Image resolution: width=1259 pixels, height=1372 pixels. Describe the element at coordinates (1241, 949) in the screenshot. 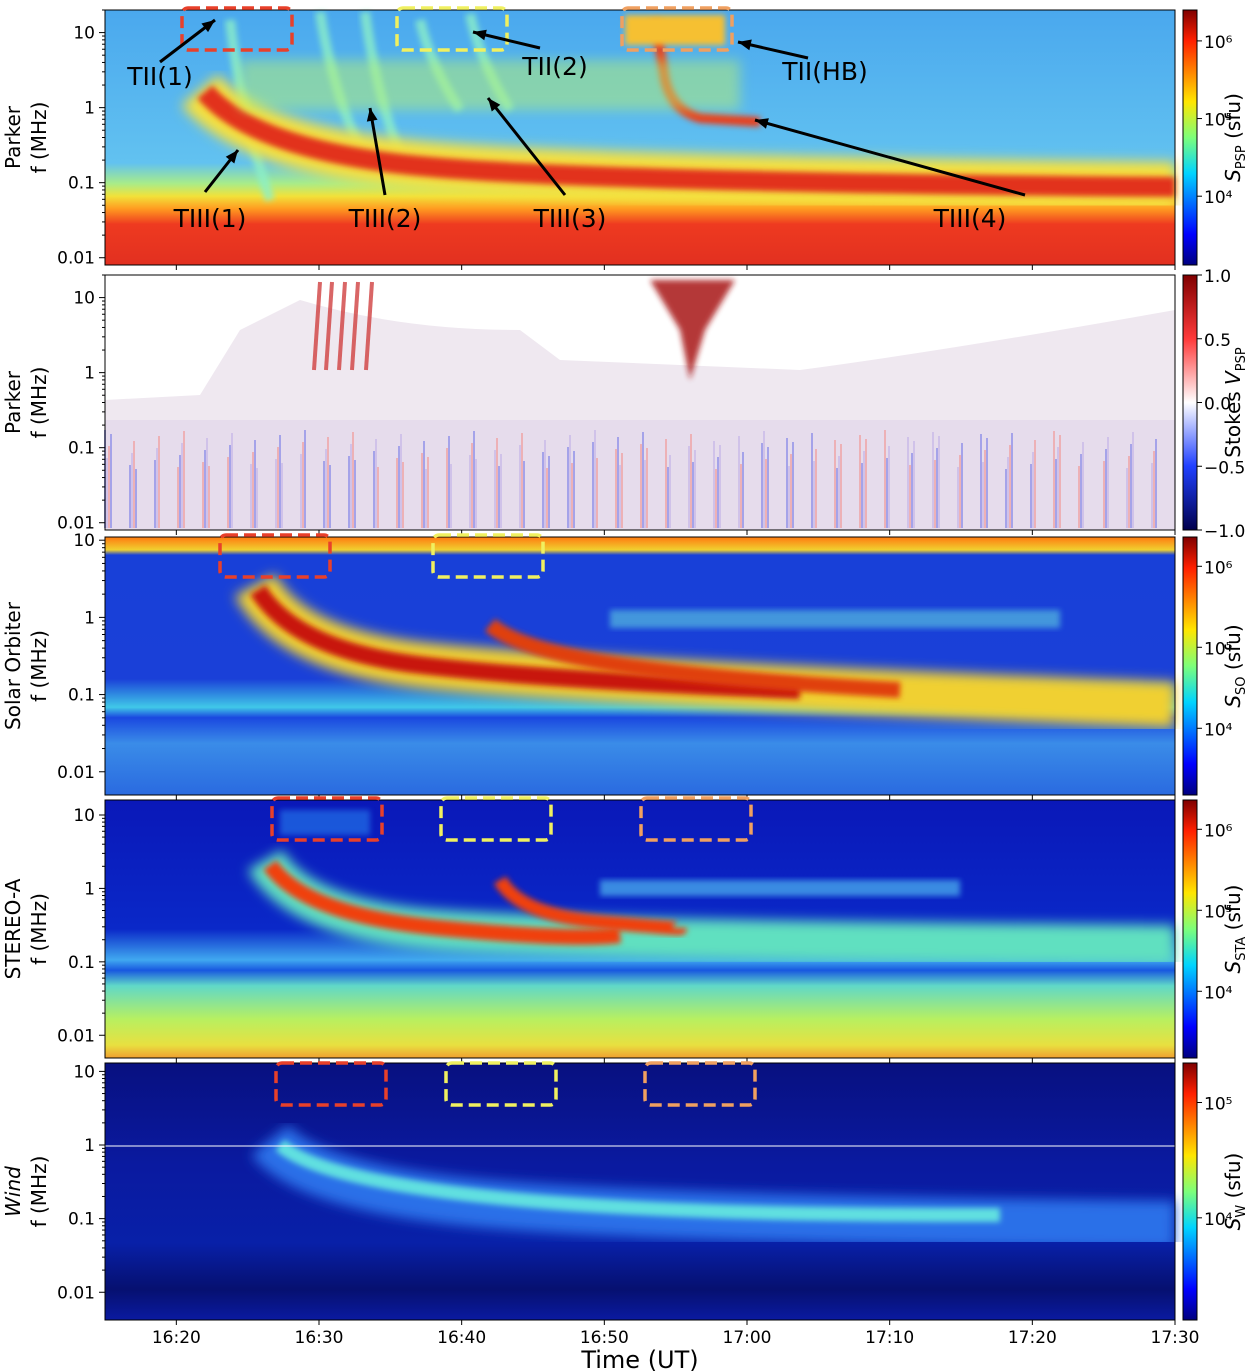

I see `colorbar-subscript: STA` at that location.